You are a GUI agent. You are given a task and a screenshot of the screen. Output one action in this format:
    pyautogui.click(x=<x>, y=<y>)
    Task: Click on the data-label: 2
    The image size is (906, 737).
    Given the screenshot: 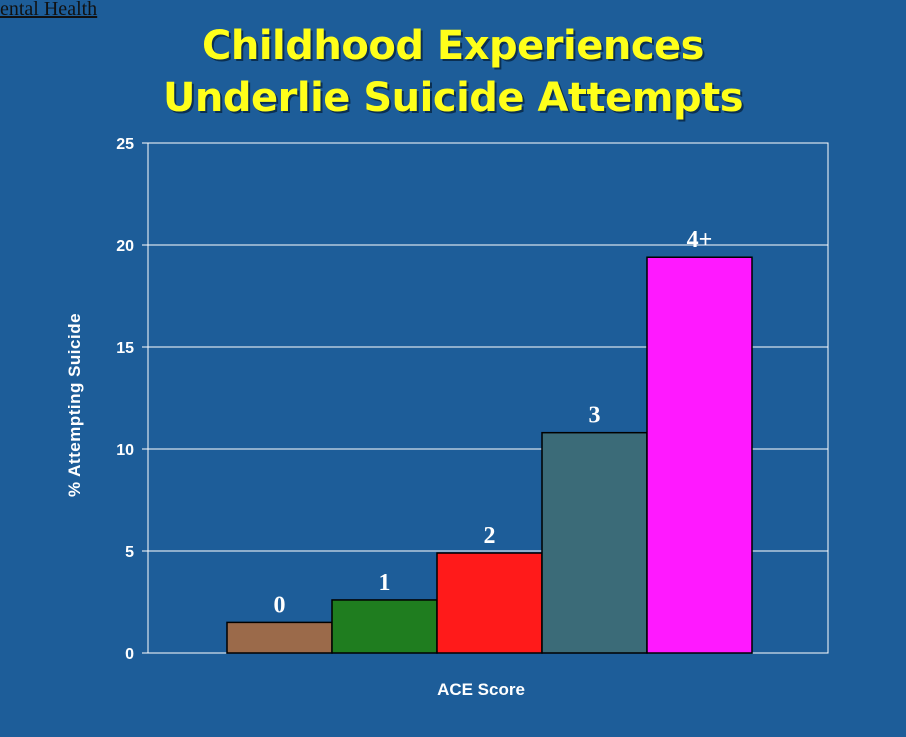 What is the action you would take?
    pyautogui.click(x=490, y=536)
    